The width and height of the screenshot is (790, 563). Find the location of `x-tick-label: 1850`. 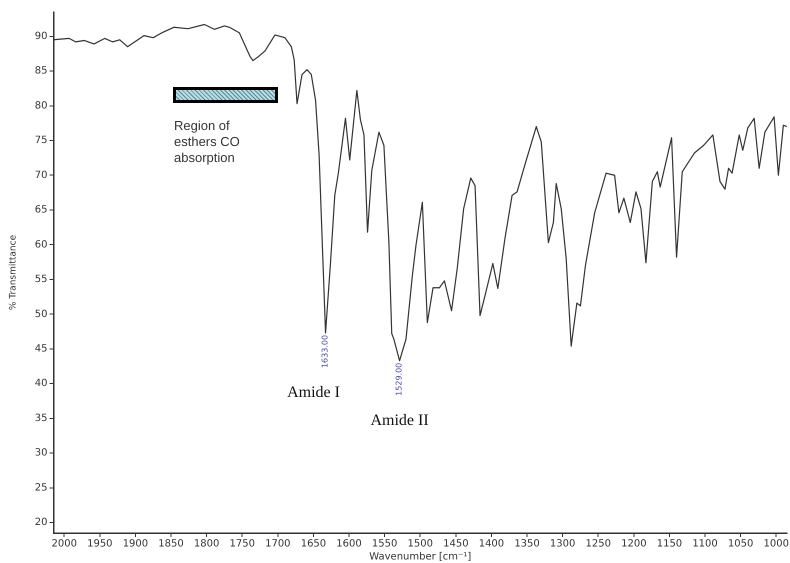

x-tick-label: 1850 is located at coordinates (171, 544).